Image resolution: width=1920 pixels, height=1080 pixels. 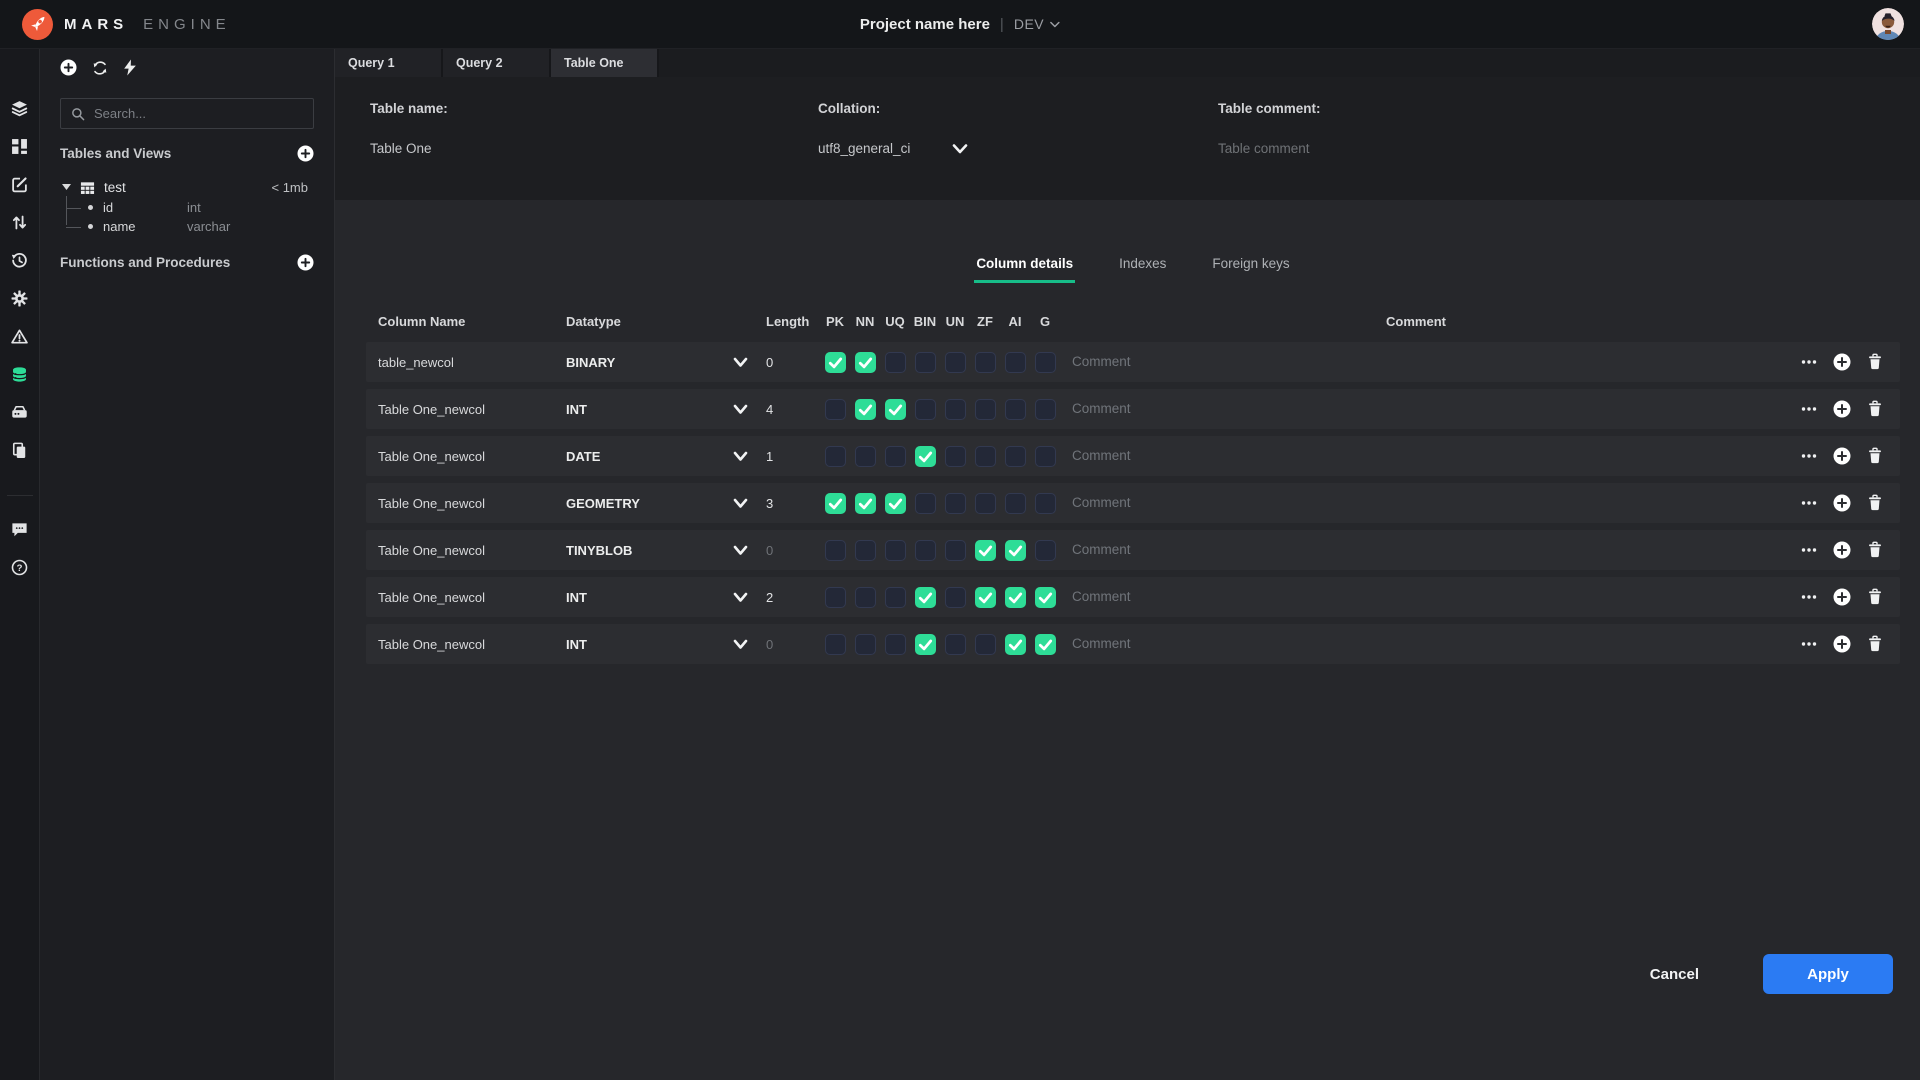 I want to click on table-name-value: Table One, so click(x=401, y=148).